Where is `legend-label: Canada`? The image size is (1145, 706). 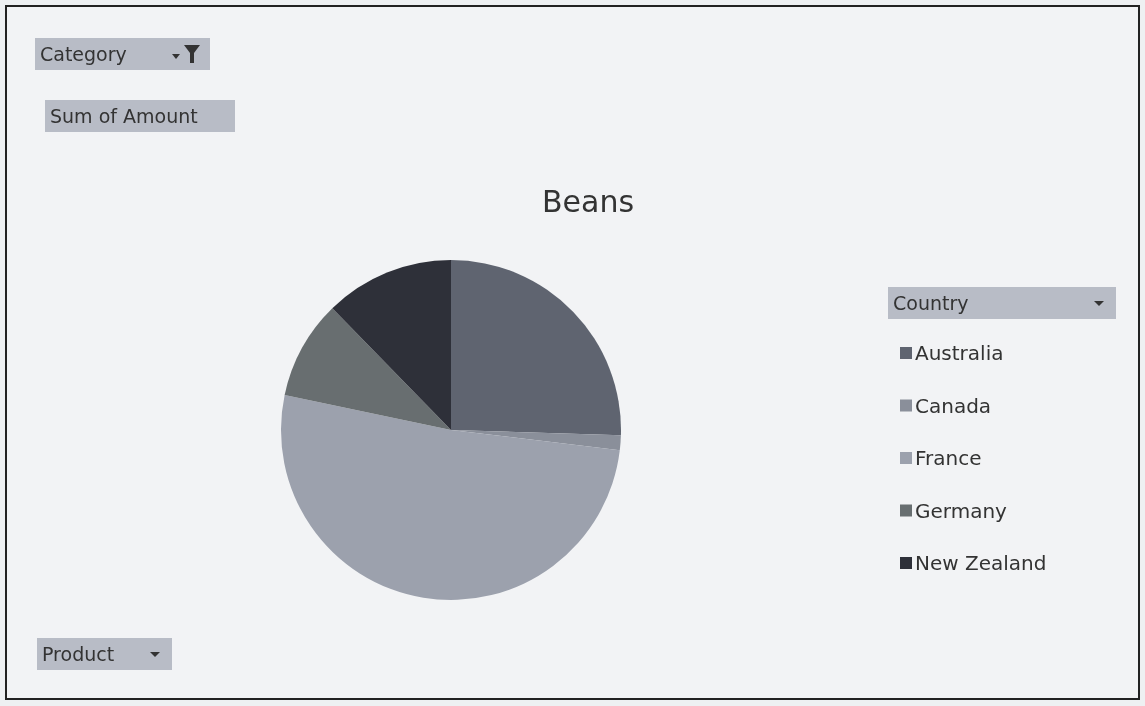 legend-label: Canada is located at coordinates (953, 405).